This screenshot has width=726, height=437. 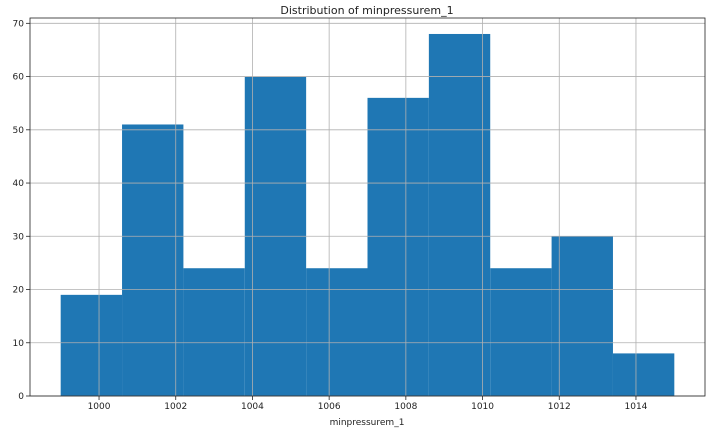 I want to click on y-tick-label-5: 50, so click(x=19, y=131).